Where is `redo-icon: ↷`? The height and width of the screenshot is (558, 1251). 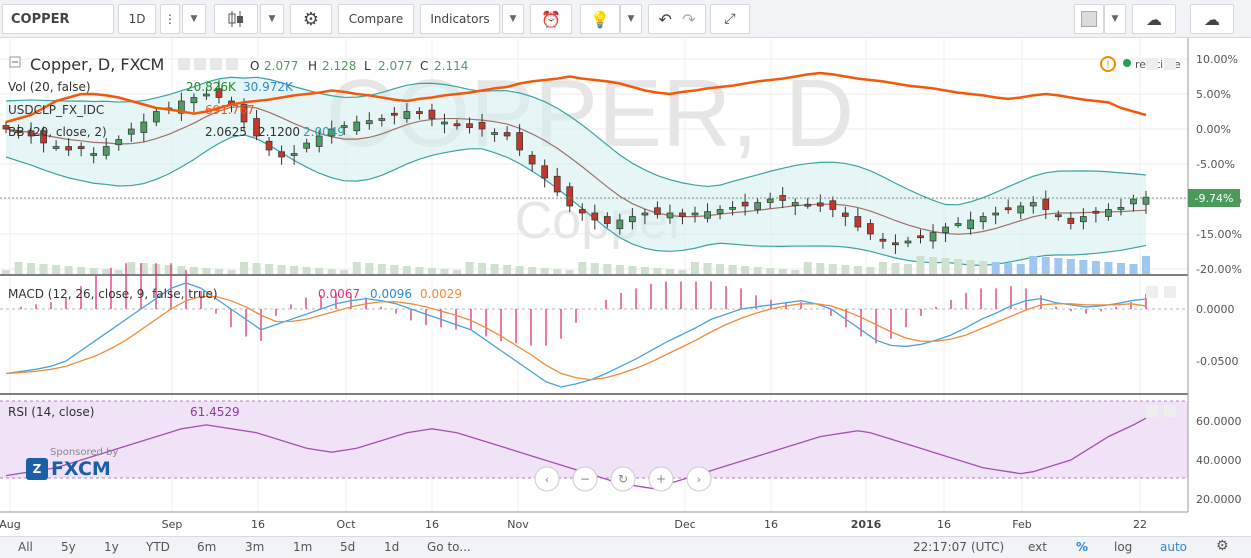
redo-icon: ↷ is located at coordinates (689, 19).